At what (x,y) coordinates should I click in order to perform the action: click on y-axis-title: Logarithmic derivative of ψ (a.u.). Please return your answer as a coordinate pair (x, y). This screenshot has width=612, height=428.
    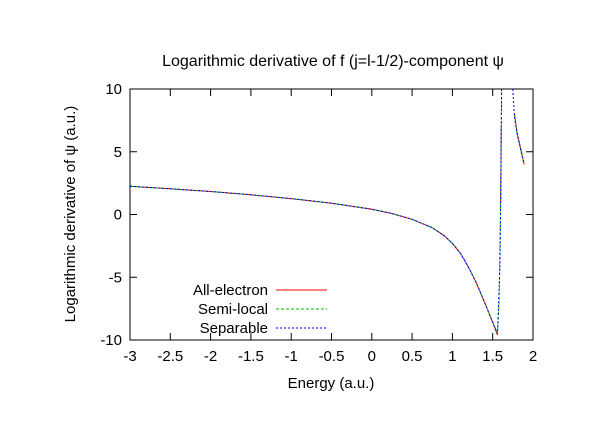
    Looking at the image, I should click on (70, 214).